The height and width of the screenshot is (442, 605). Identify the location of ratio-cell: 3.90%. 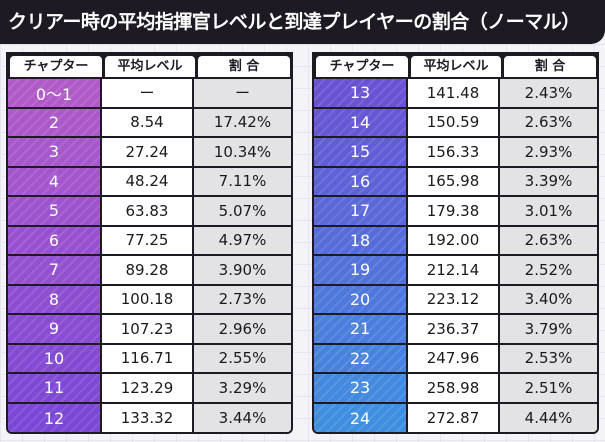
(242, 270).